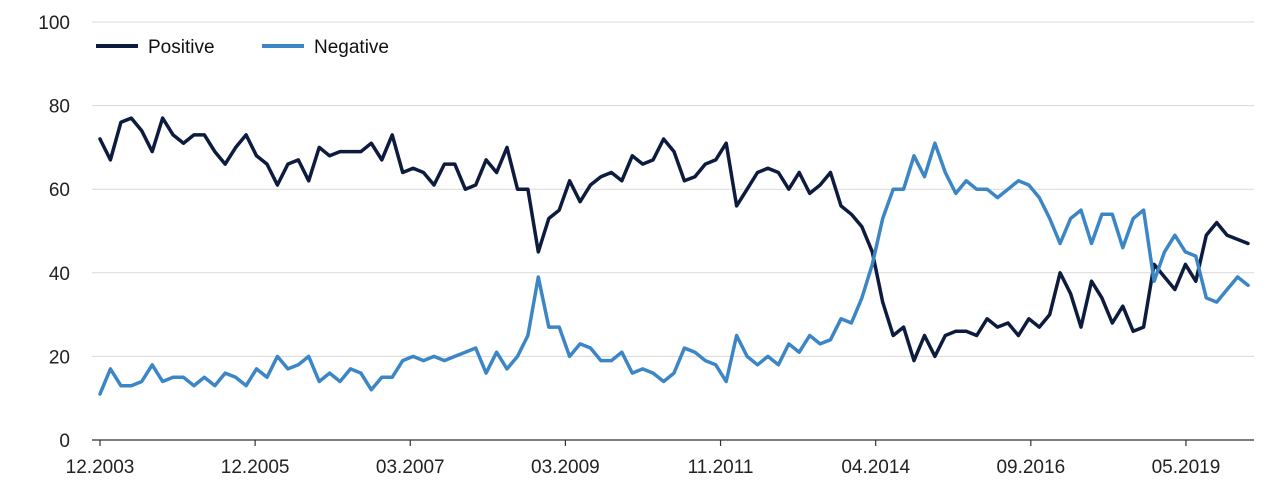 The width and height of the screenshot is (1270, 494). What do you see at coordinates (100, 467) in the screenshot?
I see `x-tick-label: 12.2003` at bounding box center [100, 467].